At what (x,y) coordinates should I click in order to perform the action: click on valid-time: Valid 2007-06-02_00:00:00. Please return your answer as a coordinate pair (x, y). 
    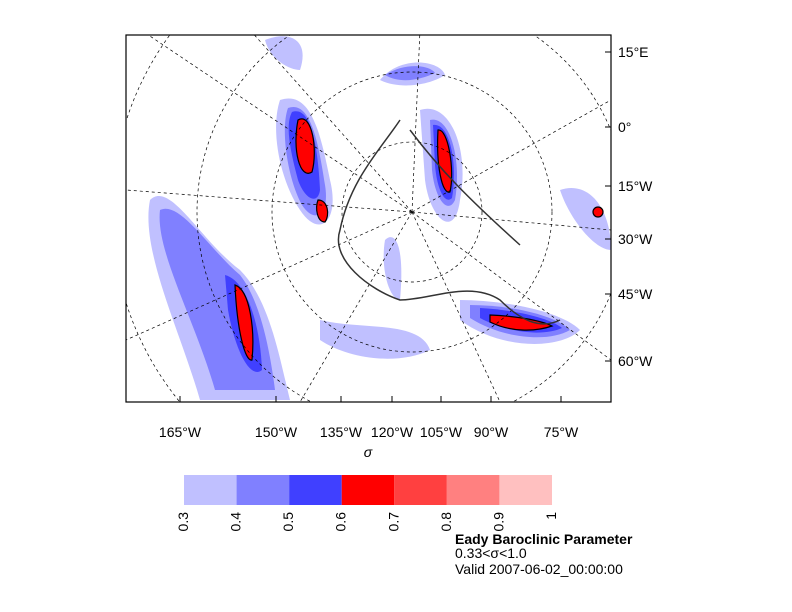
    Looking at the image, I should click on (539, 569).